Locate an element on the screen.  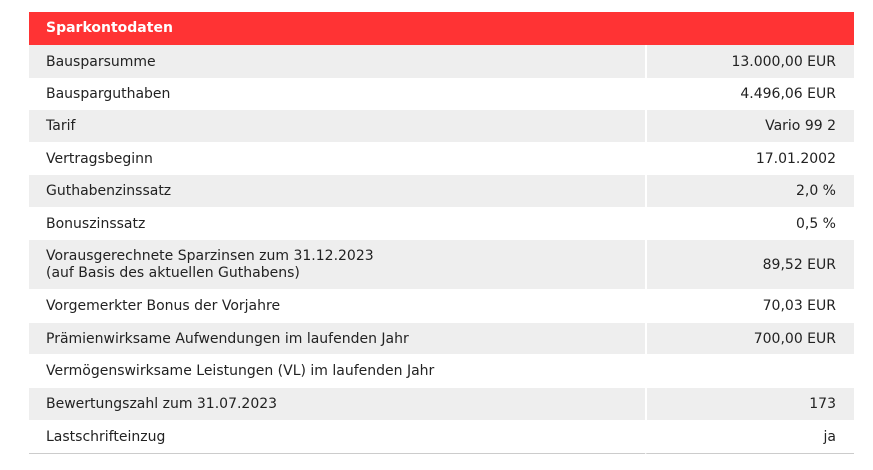
row-label: Tarif is located at coordinates (337, 126).